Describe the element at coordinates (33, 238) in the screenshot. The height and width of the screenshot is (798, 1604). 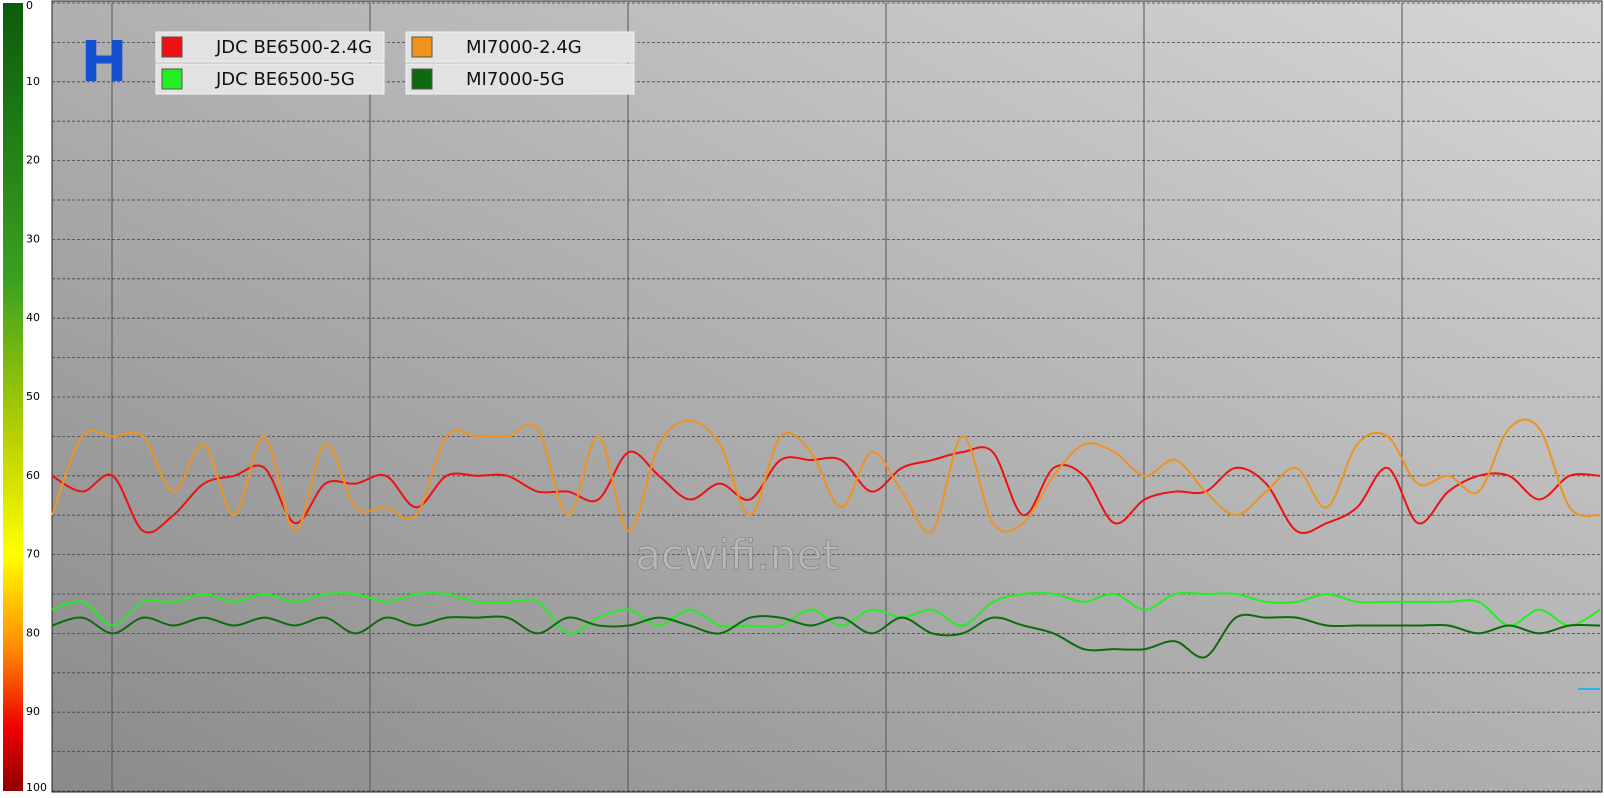
I see `y-tick-label: 30` at that location.